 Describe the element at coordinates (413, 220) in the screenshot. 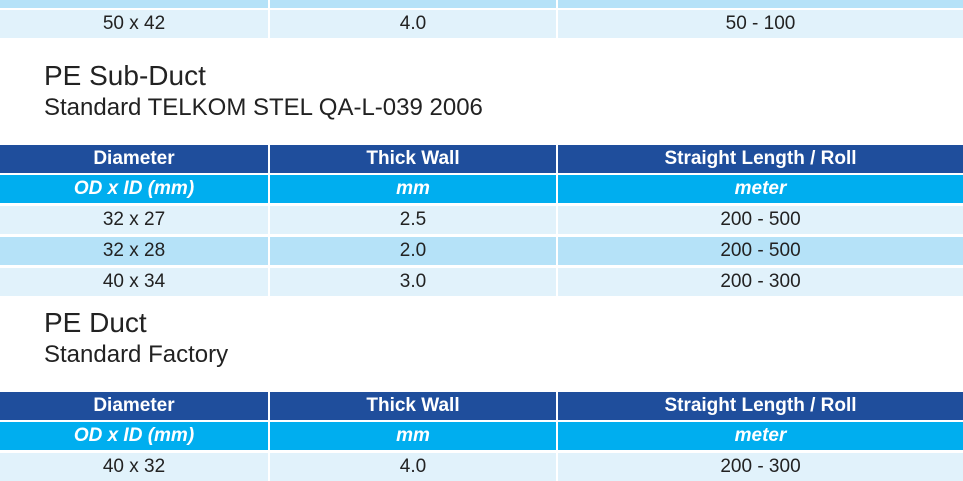

I see `table-cell: 2.5` at that location.